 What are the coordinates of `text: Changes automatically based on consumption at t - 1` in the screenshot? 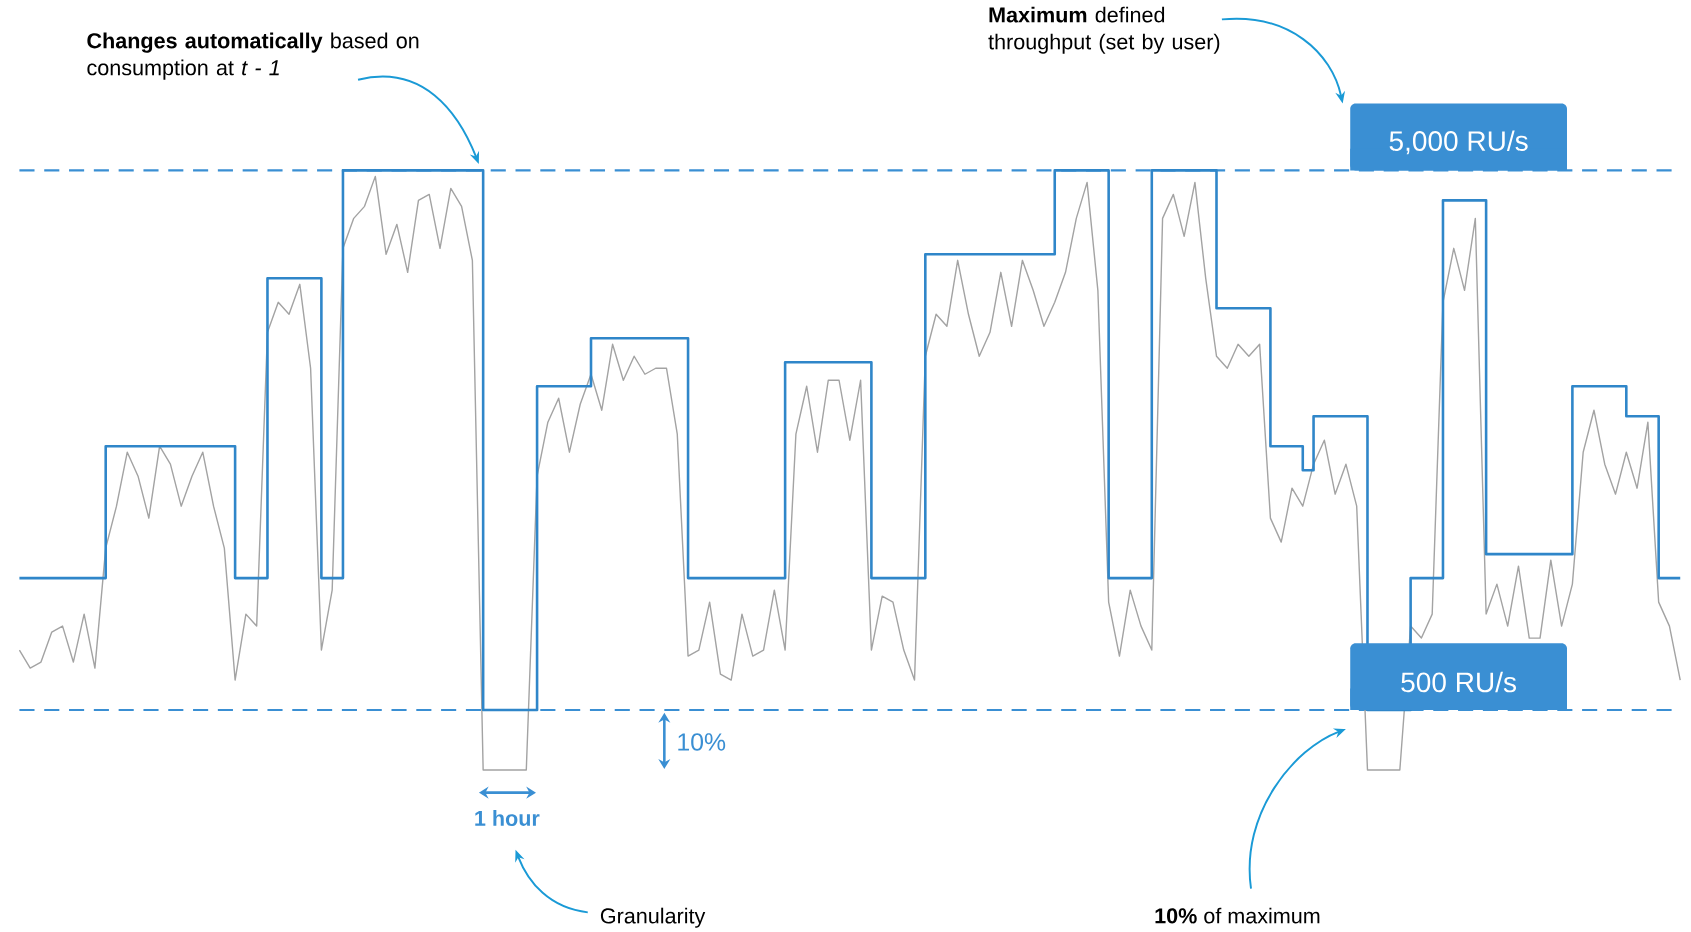 It's located at (253, 56).